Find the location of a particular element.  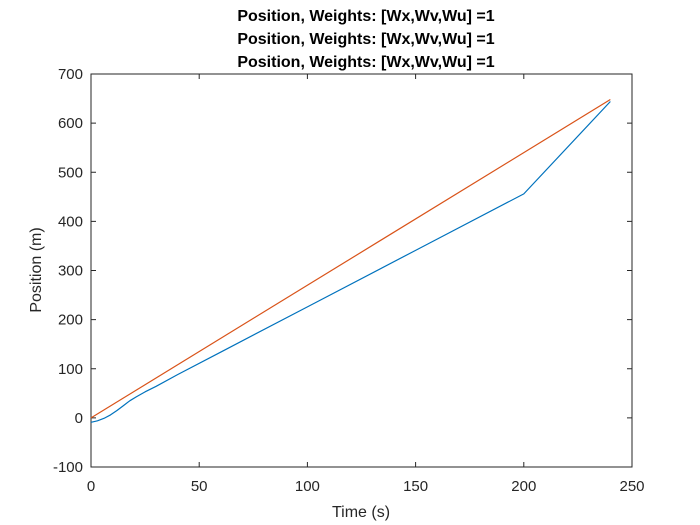

x-tick-label: 250 is located at coordinates (631, 486).